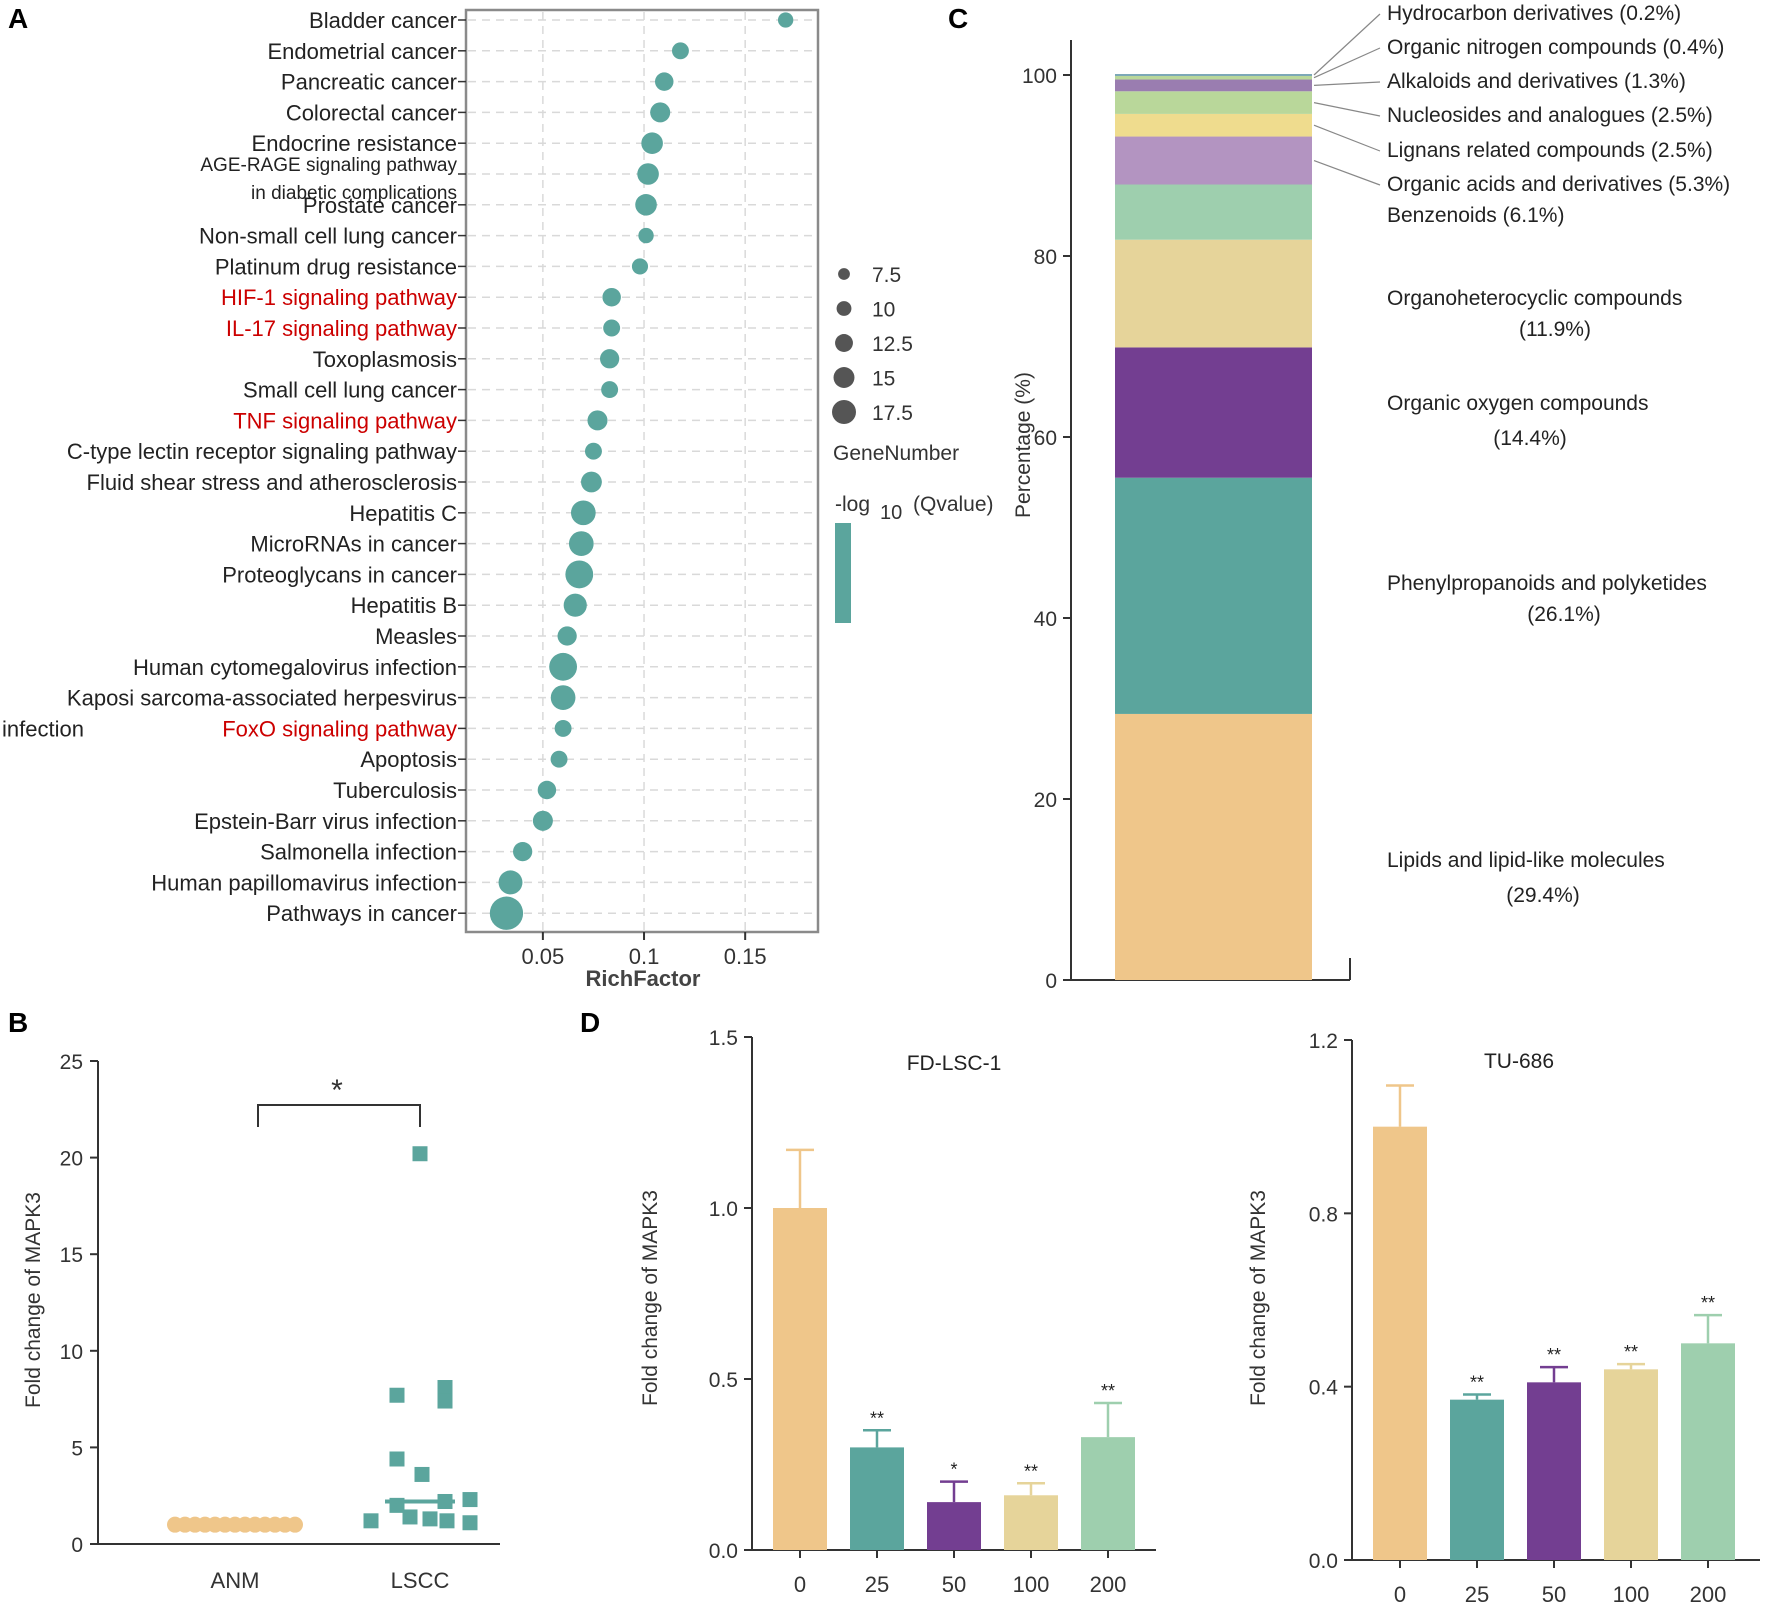 Image resolution: width=1772 pixels, height=1604 pixels. What do you see at coordinates (77, 1545) in the screenshot?
I see `y-tick-label: 0` at bounding box center [77, 1545].